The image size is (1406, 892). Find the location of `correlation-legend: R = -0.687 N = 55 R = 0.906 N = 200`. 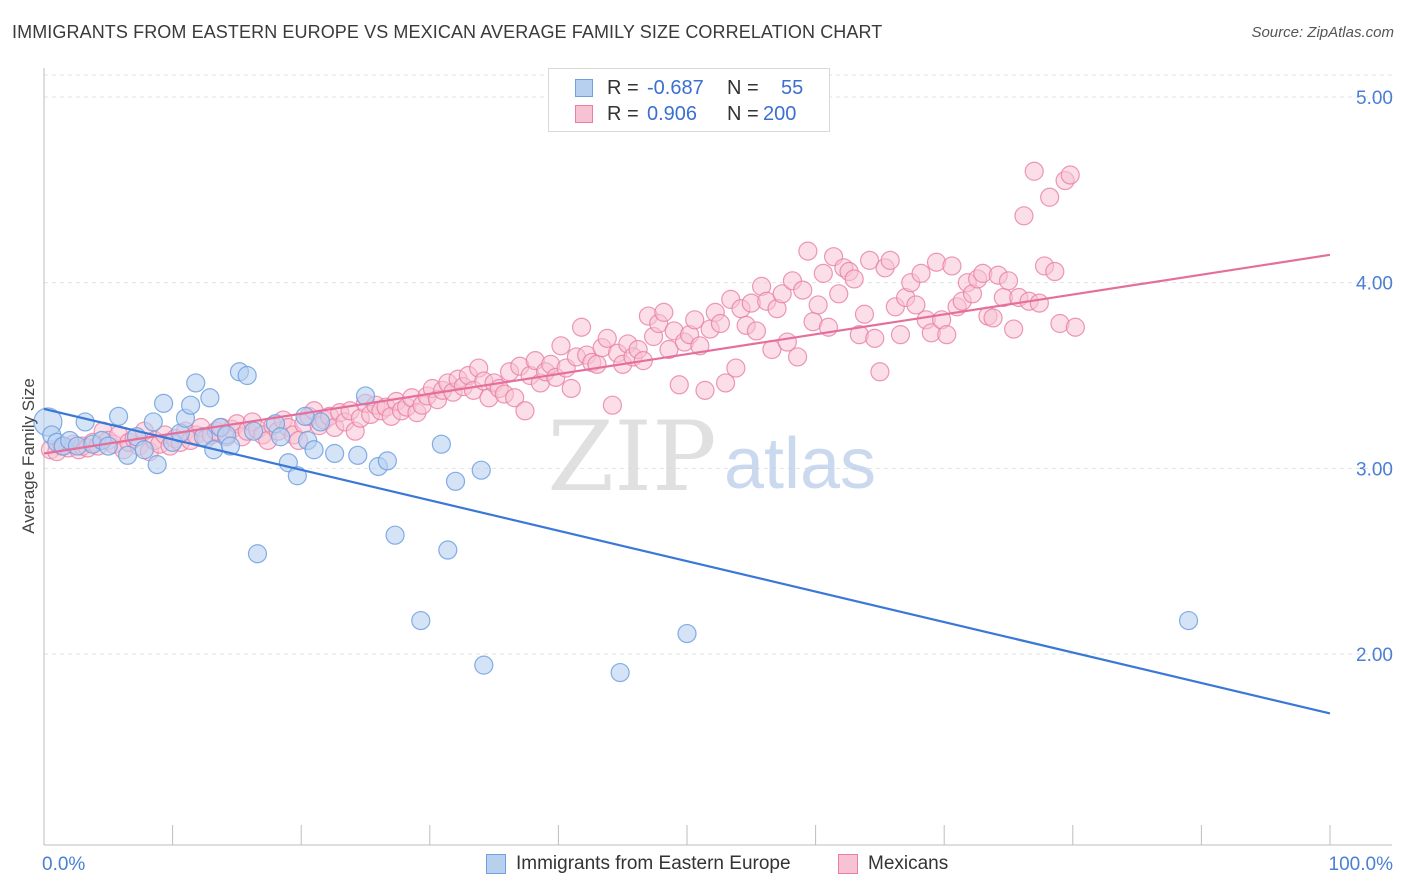

correlation-legend: R = -0.687 N = 55 R = 0.906 N = 200 is located at coordinates (689, 100).